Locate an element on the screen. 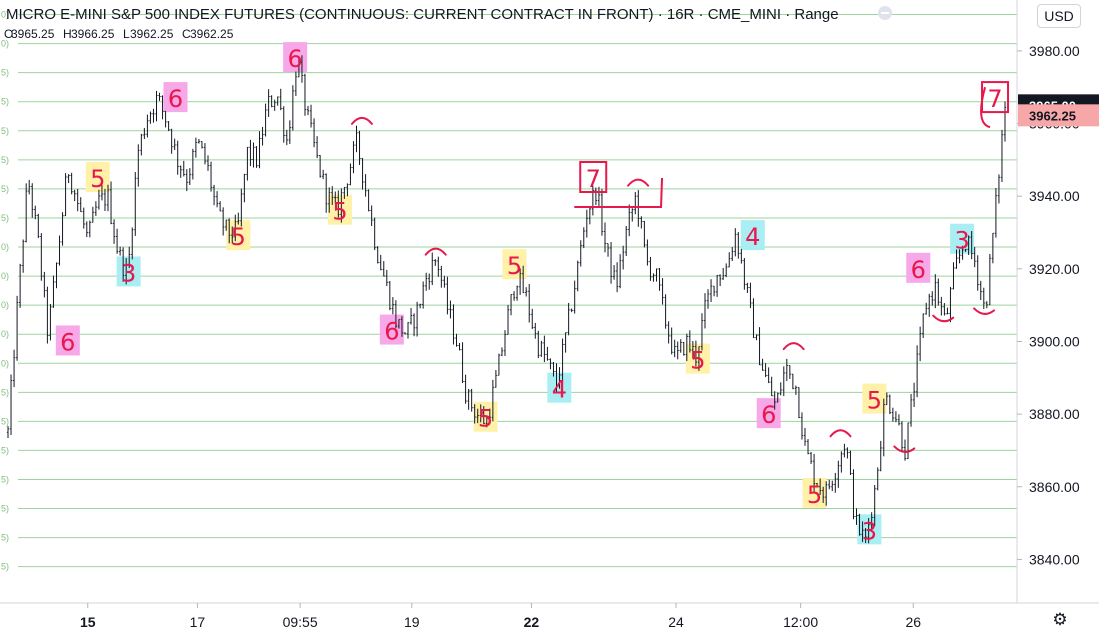 The width and height of the screenshot is (1099, 635). price-badge is located at coordinates (1058, 115).